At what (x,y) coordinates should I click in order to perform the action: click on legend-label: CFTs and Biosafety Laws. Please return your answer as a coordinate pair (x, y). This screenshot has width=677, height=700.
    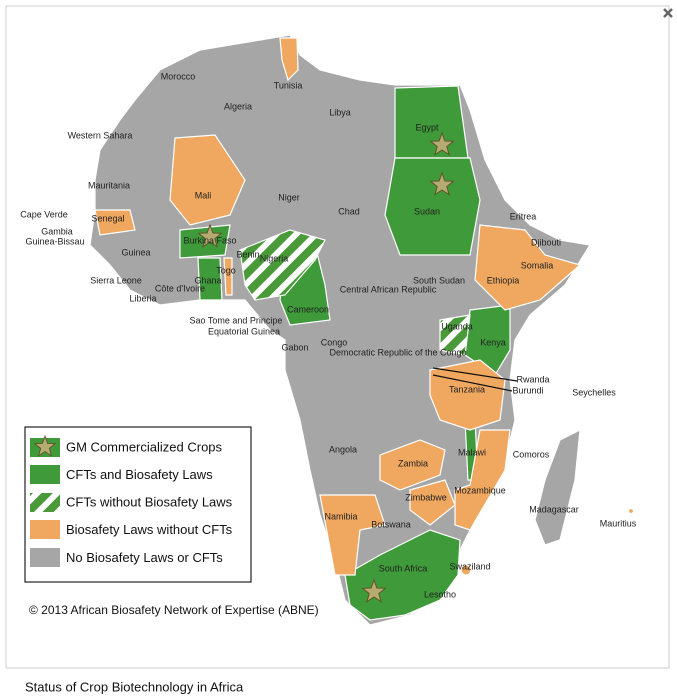
    Looking at the image, I should click on (139, 474).